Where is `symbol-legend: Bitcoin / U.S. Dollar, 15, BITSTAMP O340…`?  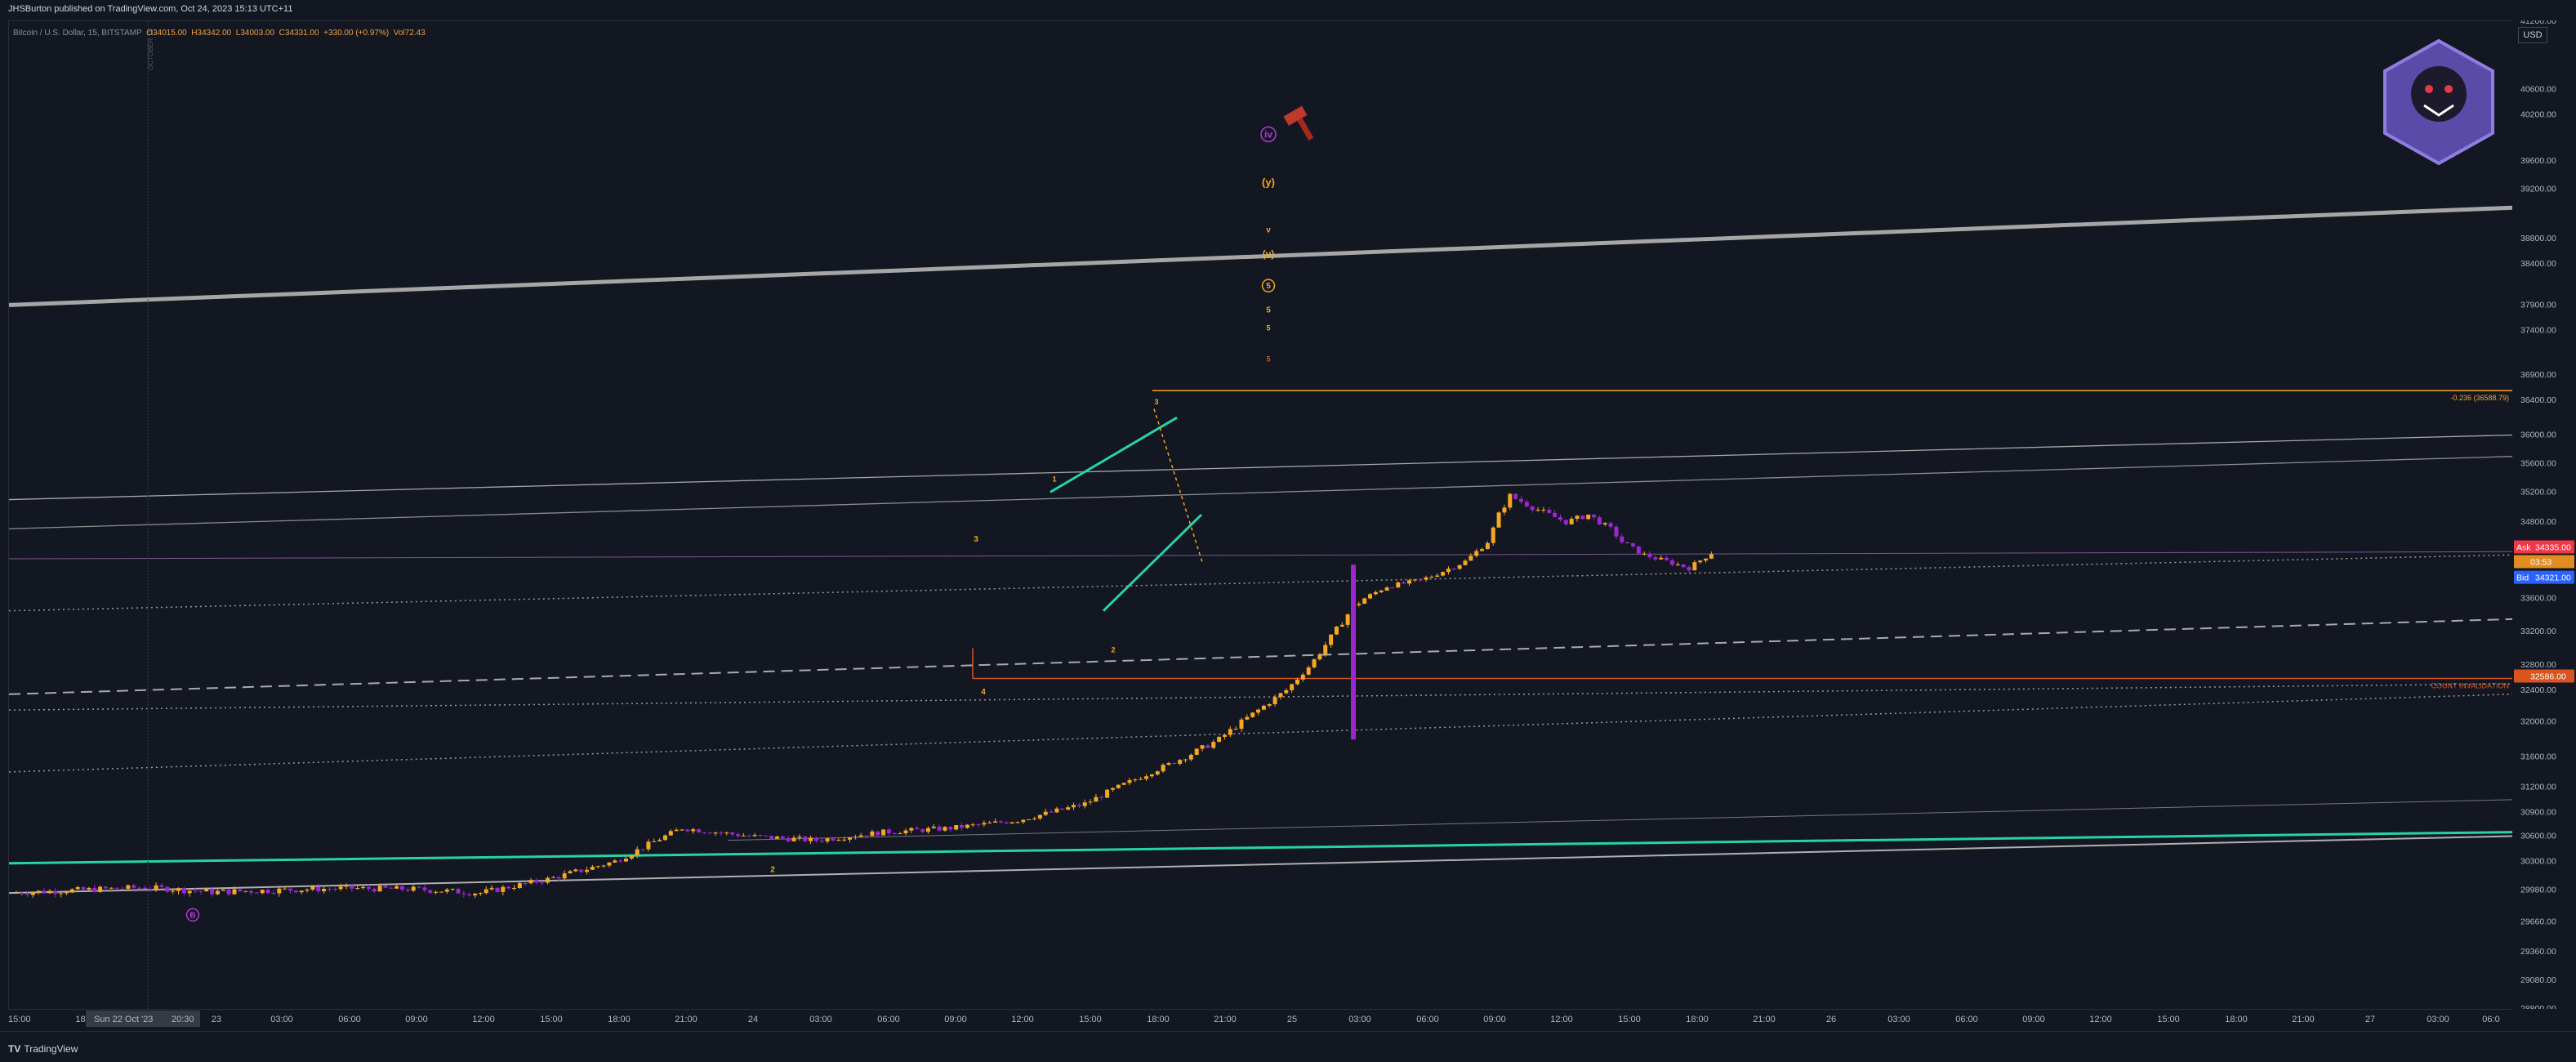 symbol-legend: Bitcoin / U.S. Dollar, 15, BITSTAMP O340… is located at coordinates (219, 33).